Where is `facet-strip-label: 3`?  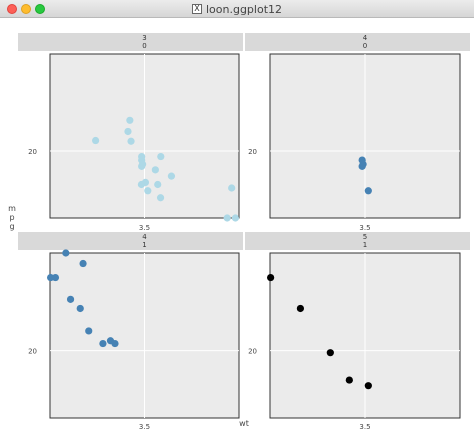 facet-strip-label: 3 is located at coordinates (144, 38).